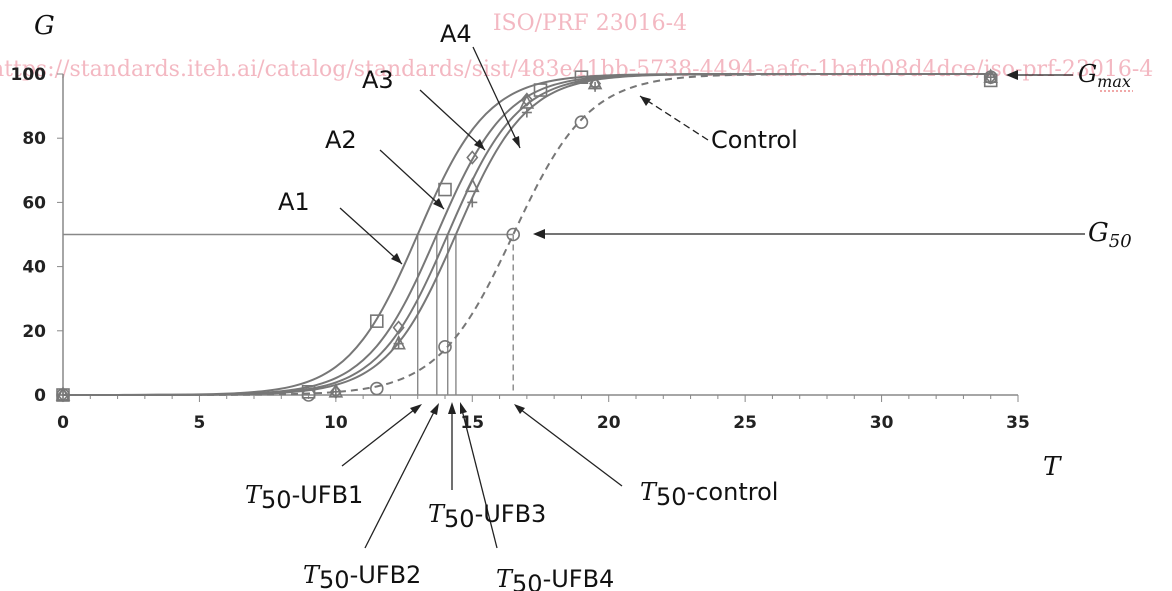 This screenshot has height=591, width=1172. Describe the element at coordinates (34, 268) in the screenshot. I see `y-tick-label: 40` at that location.